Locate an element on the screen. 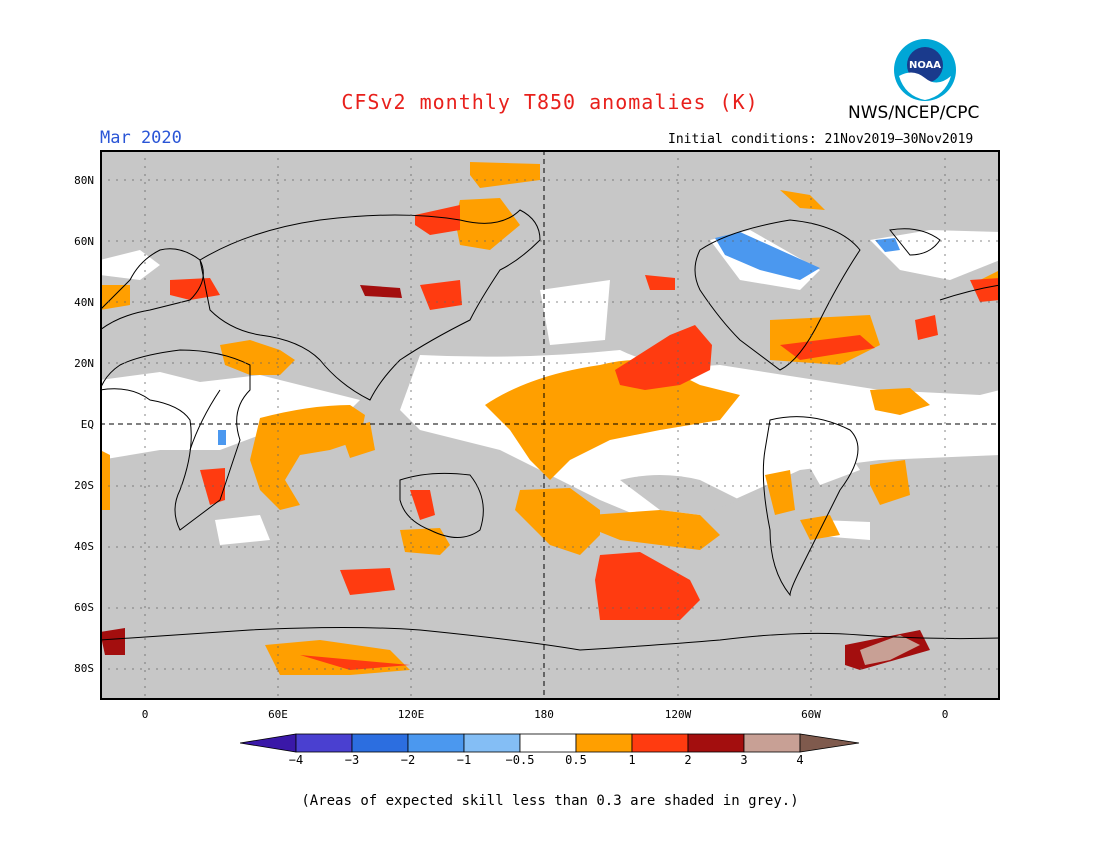  lon-label-120w: 120W is located at coordinates (678, 714).